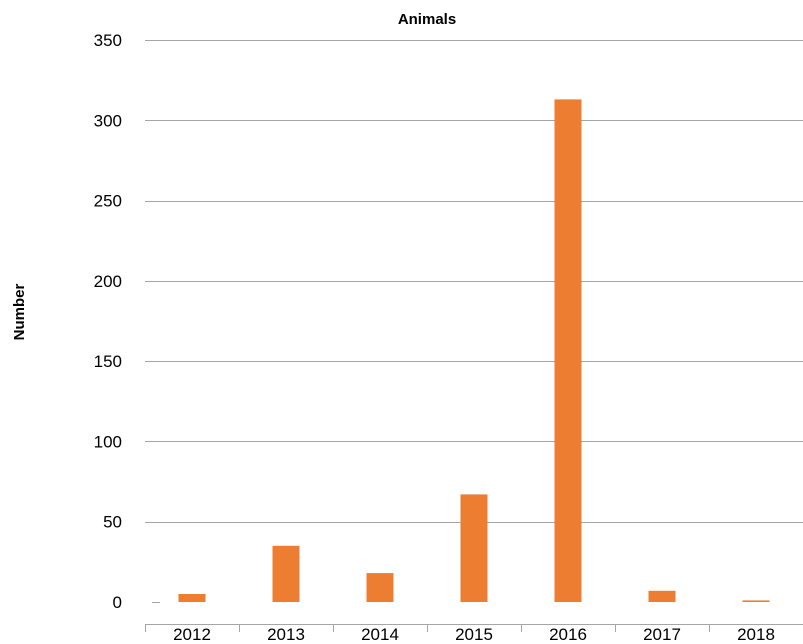 This screenshot has height=644, width=803. I want to click on bar-2013, so click(286, 573).